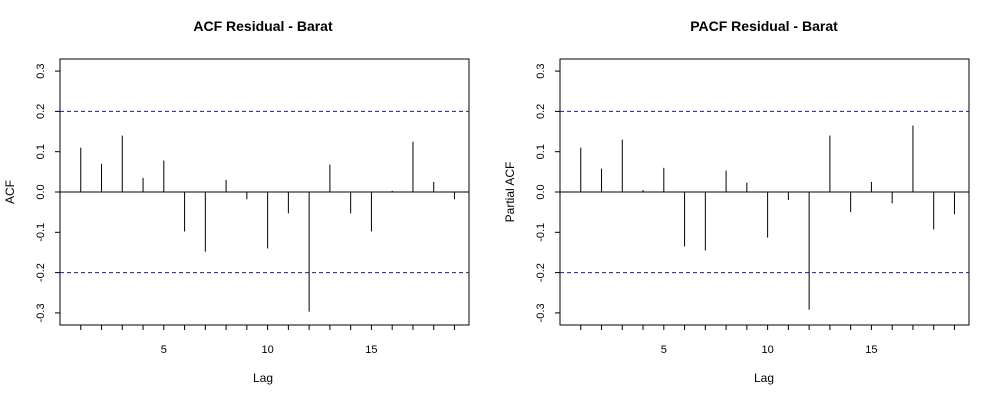 The image size is (1000, 400). I want to click on chart-title: ACF Residual - Barat, so click(263, 26).